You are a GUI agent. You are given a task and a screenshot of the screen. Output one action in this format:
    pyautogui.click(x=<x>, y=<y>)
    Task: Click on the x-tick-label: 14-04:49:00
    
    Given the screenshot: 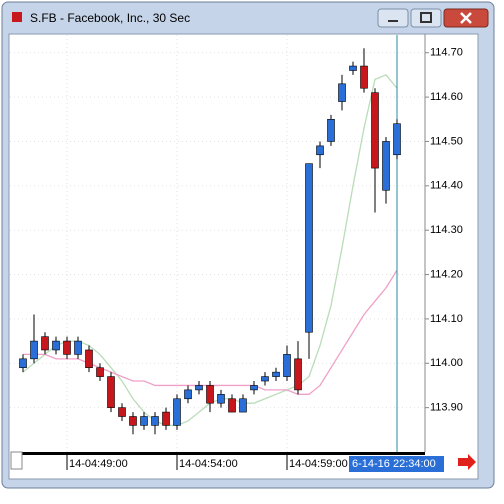 What is the action you would take?
    pyautogui.click(x=98, y=464)
    